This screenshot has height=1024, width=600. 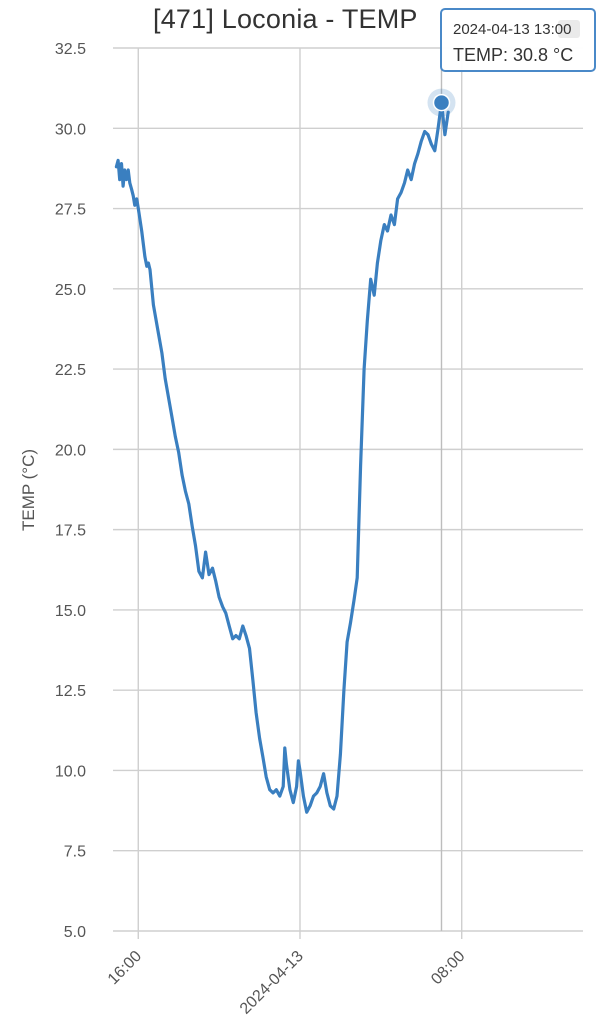 What do you see at coordinates (125, 968) in the screenshot?
I see `x-tick-label: 16:00` at bounding box center [125, 968].